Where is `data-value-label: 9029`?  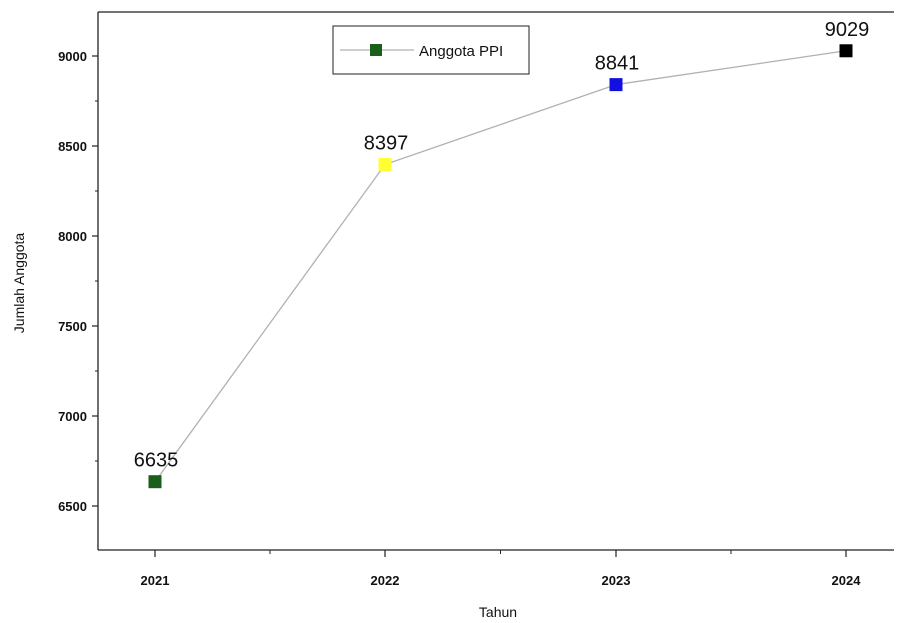 data-value-label: 9029 is located at coordinates (847, 30).